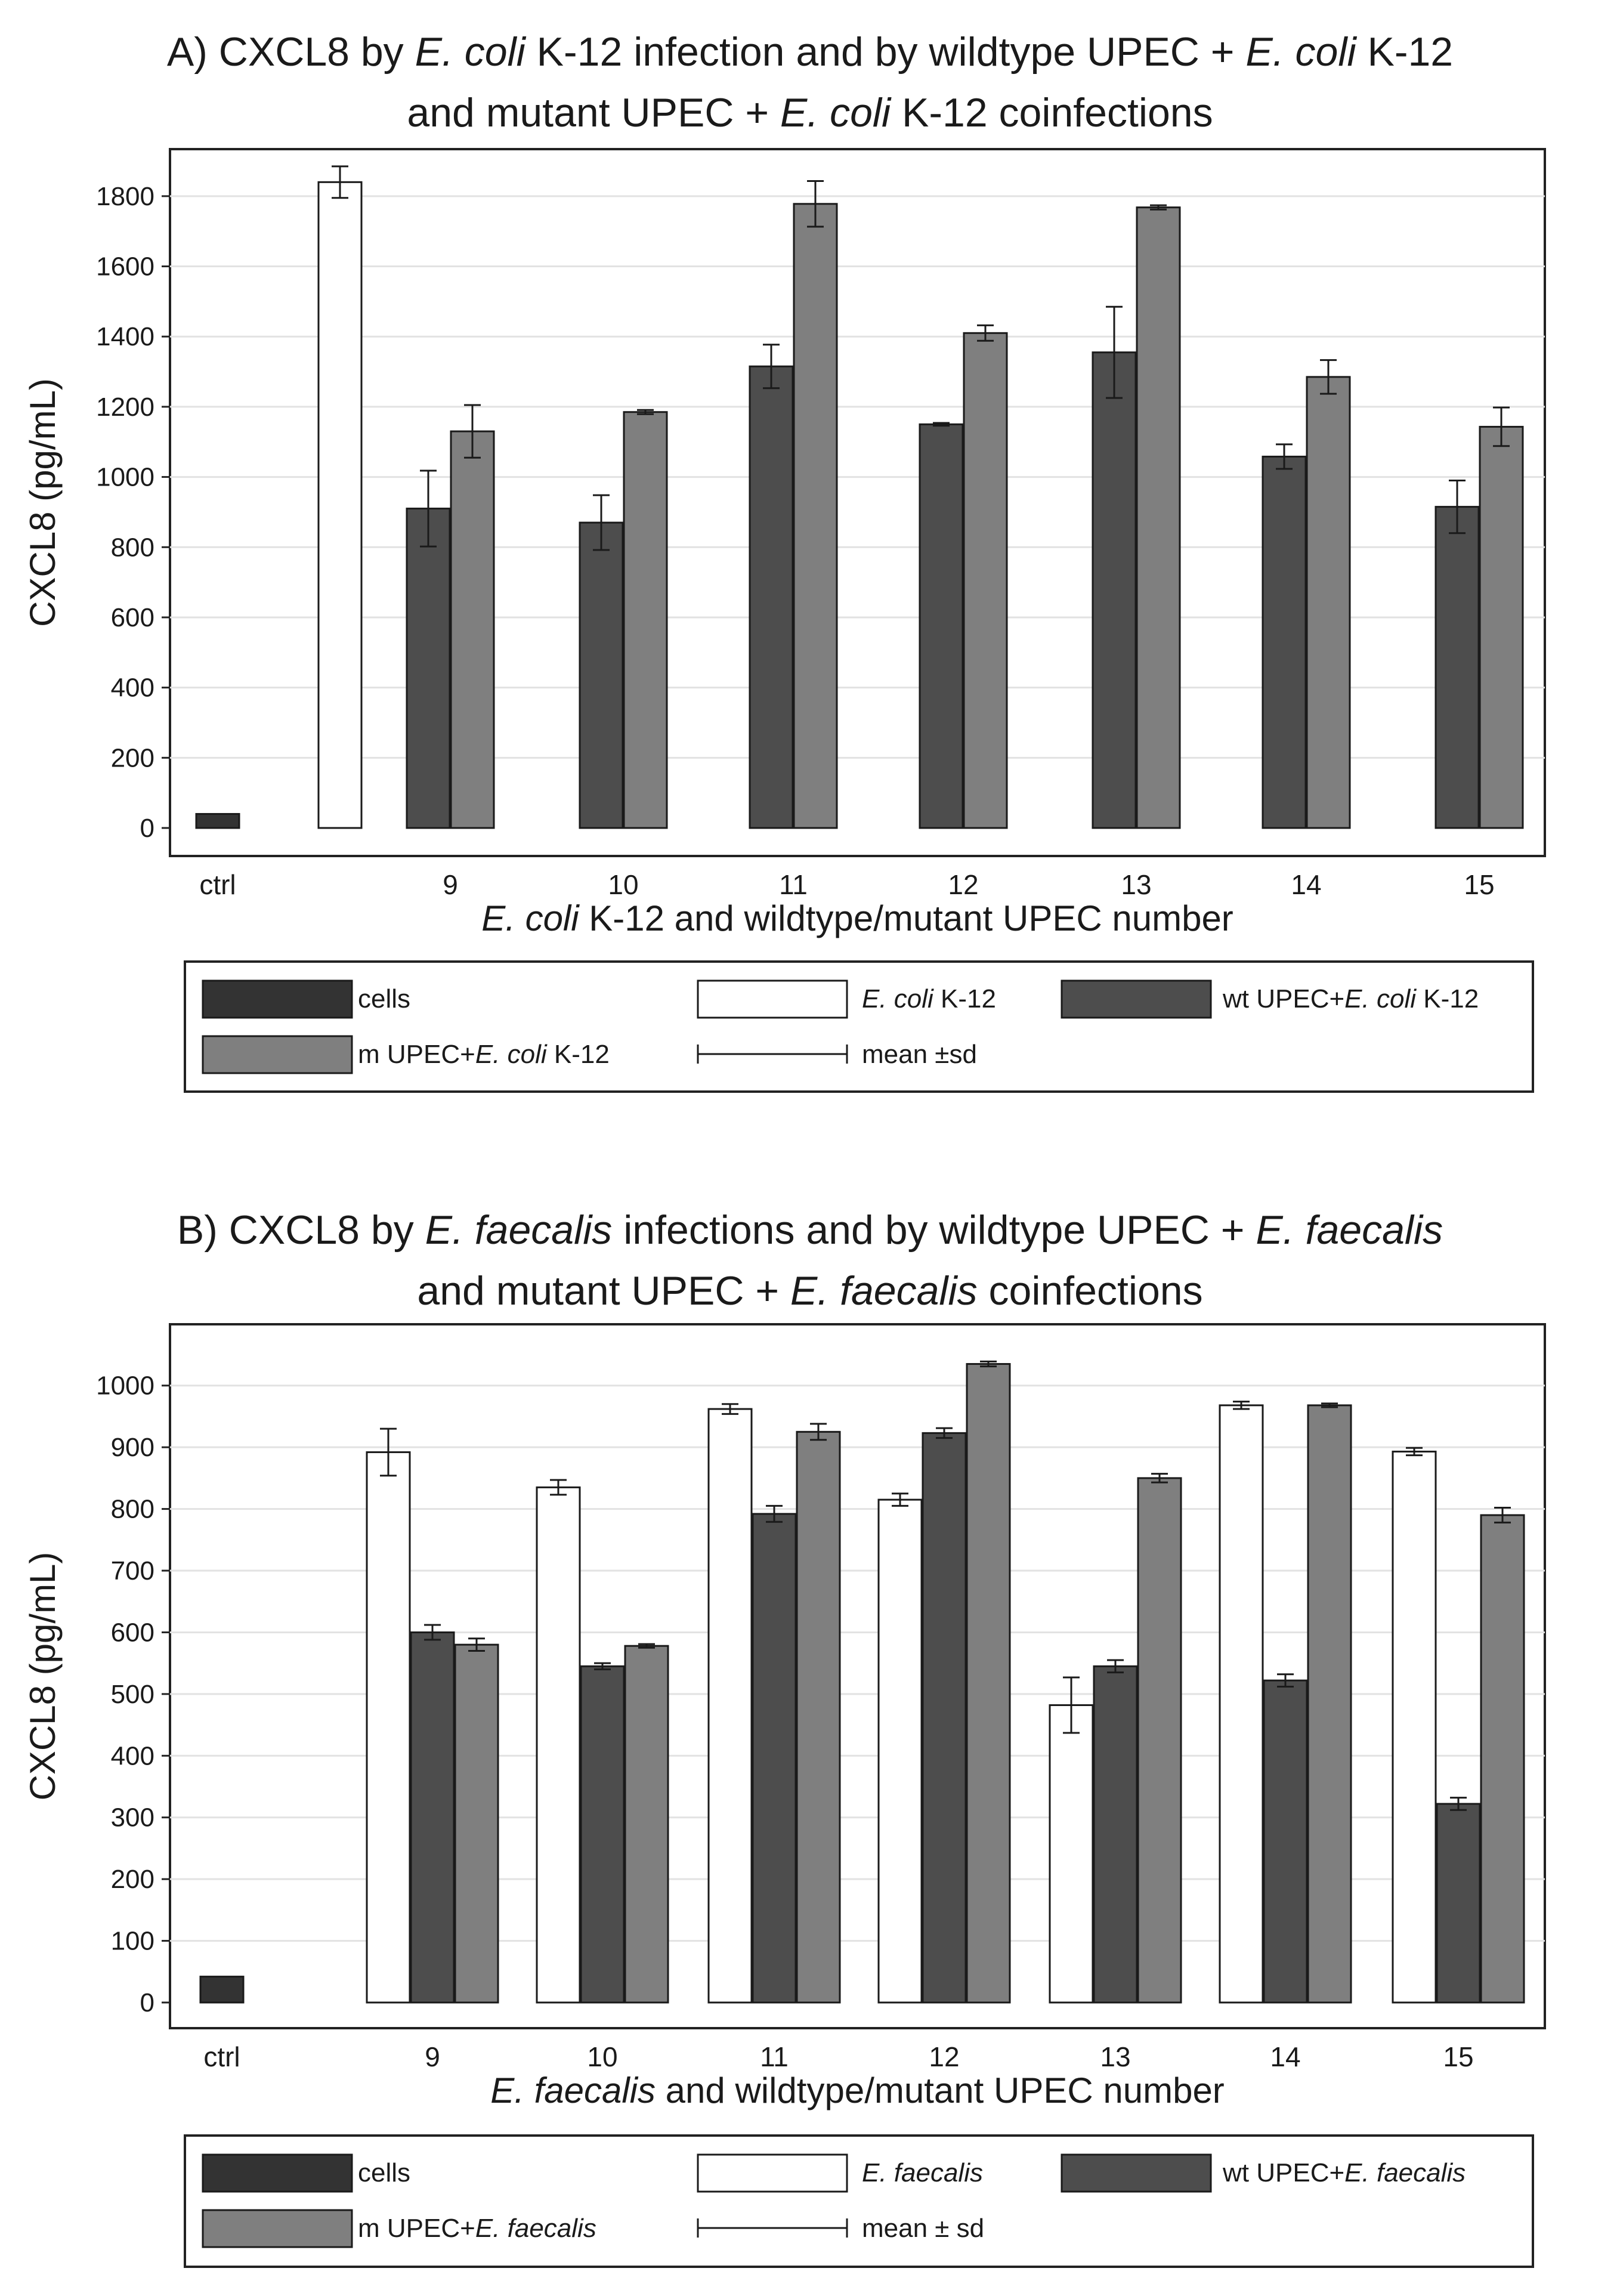 The image size is (1620, 2296). What do you see at coordinates (301, 1230) in the screenshot?
I see `chart-title-line-part: B) CXCL8 by` at bounding box center [301, 1230].